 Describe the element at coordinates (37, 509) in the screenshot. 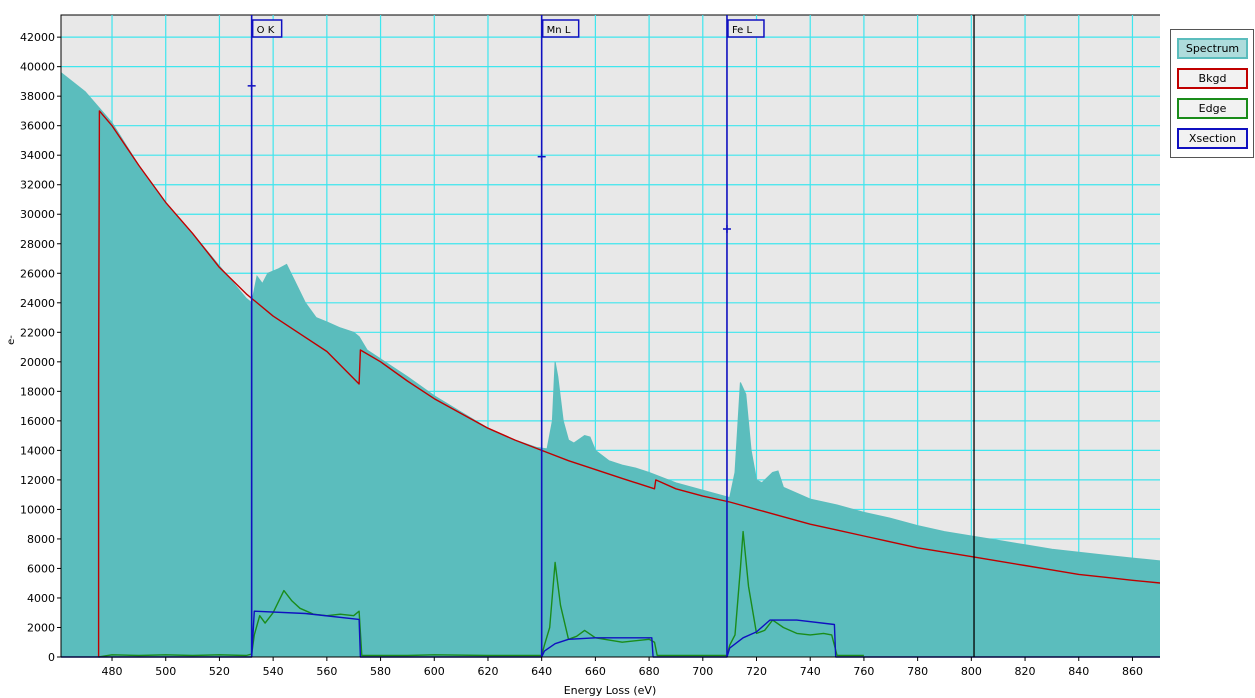

I see `y-tick-label: 10000` at that location.